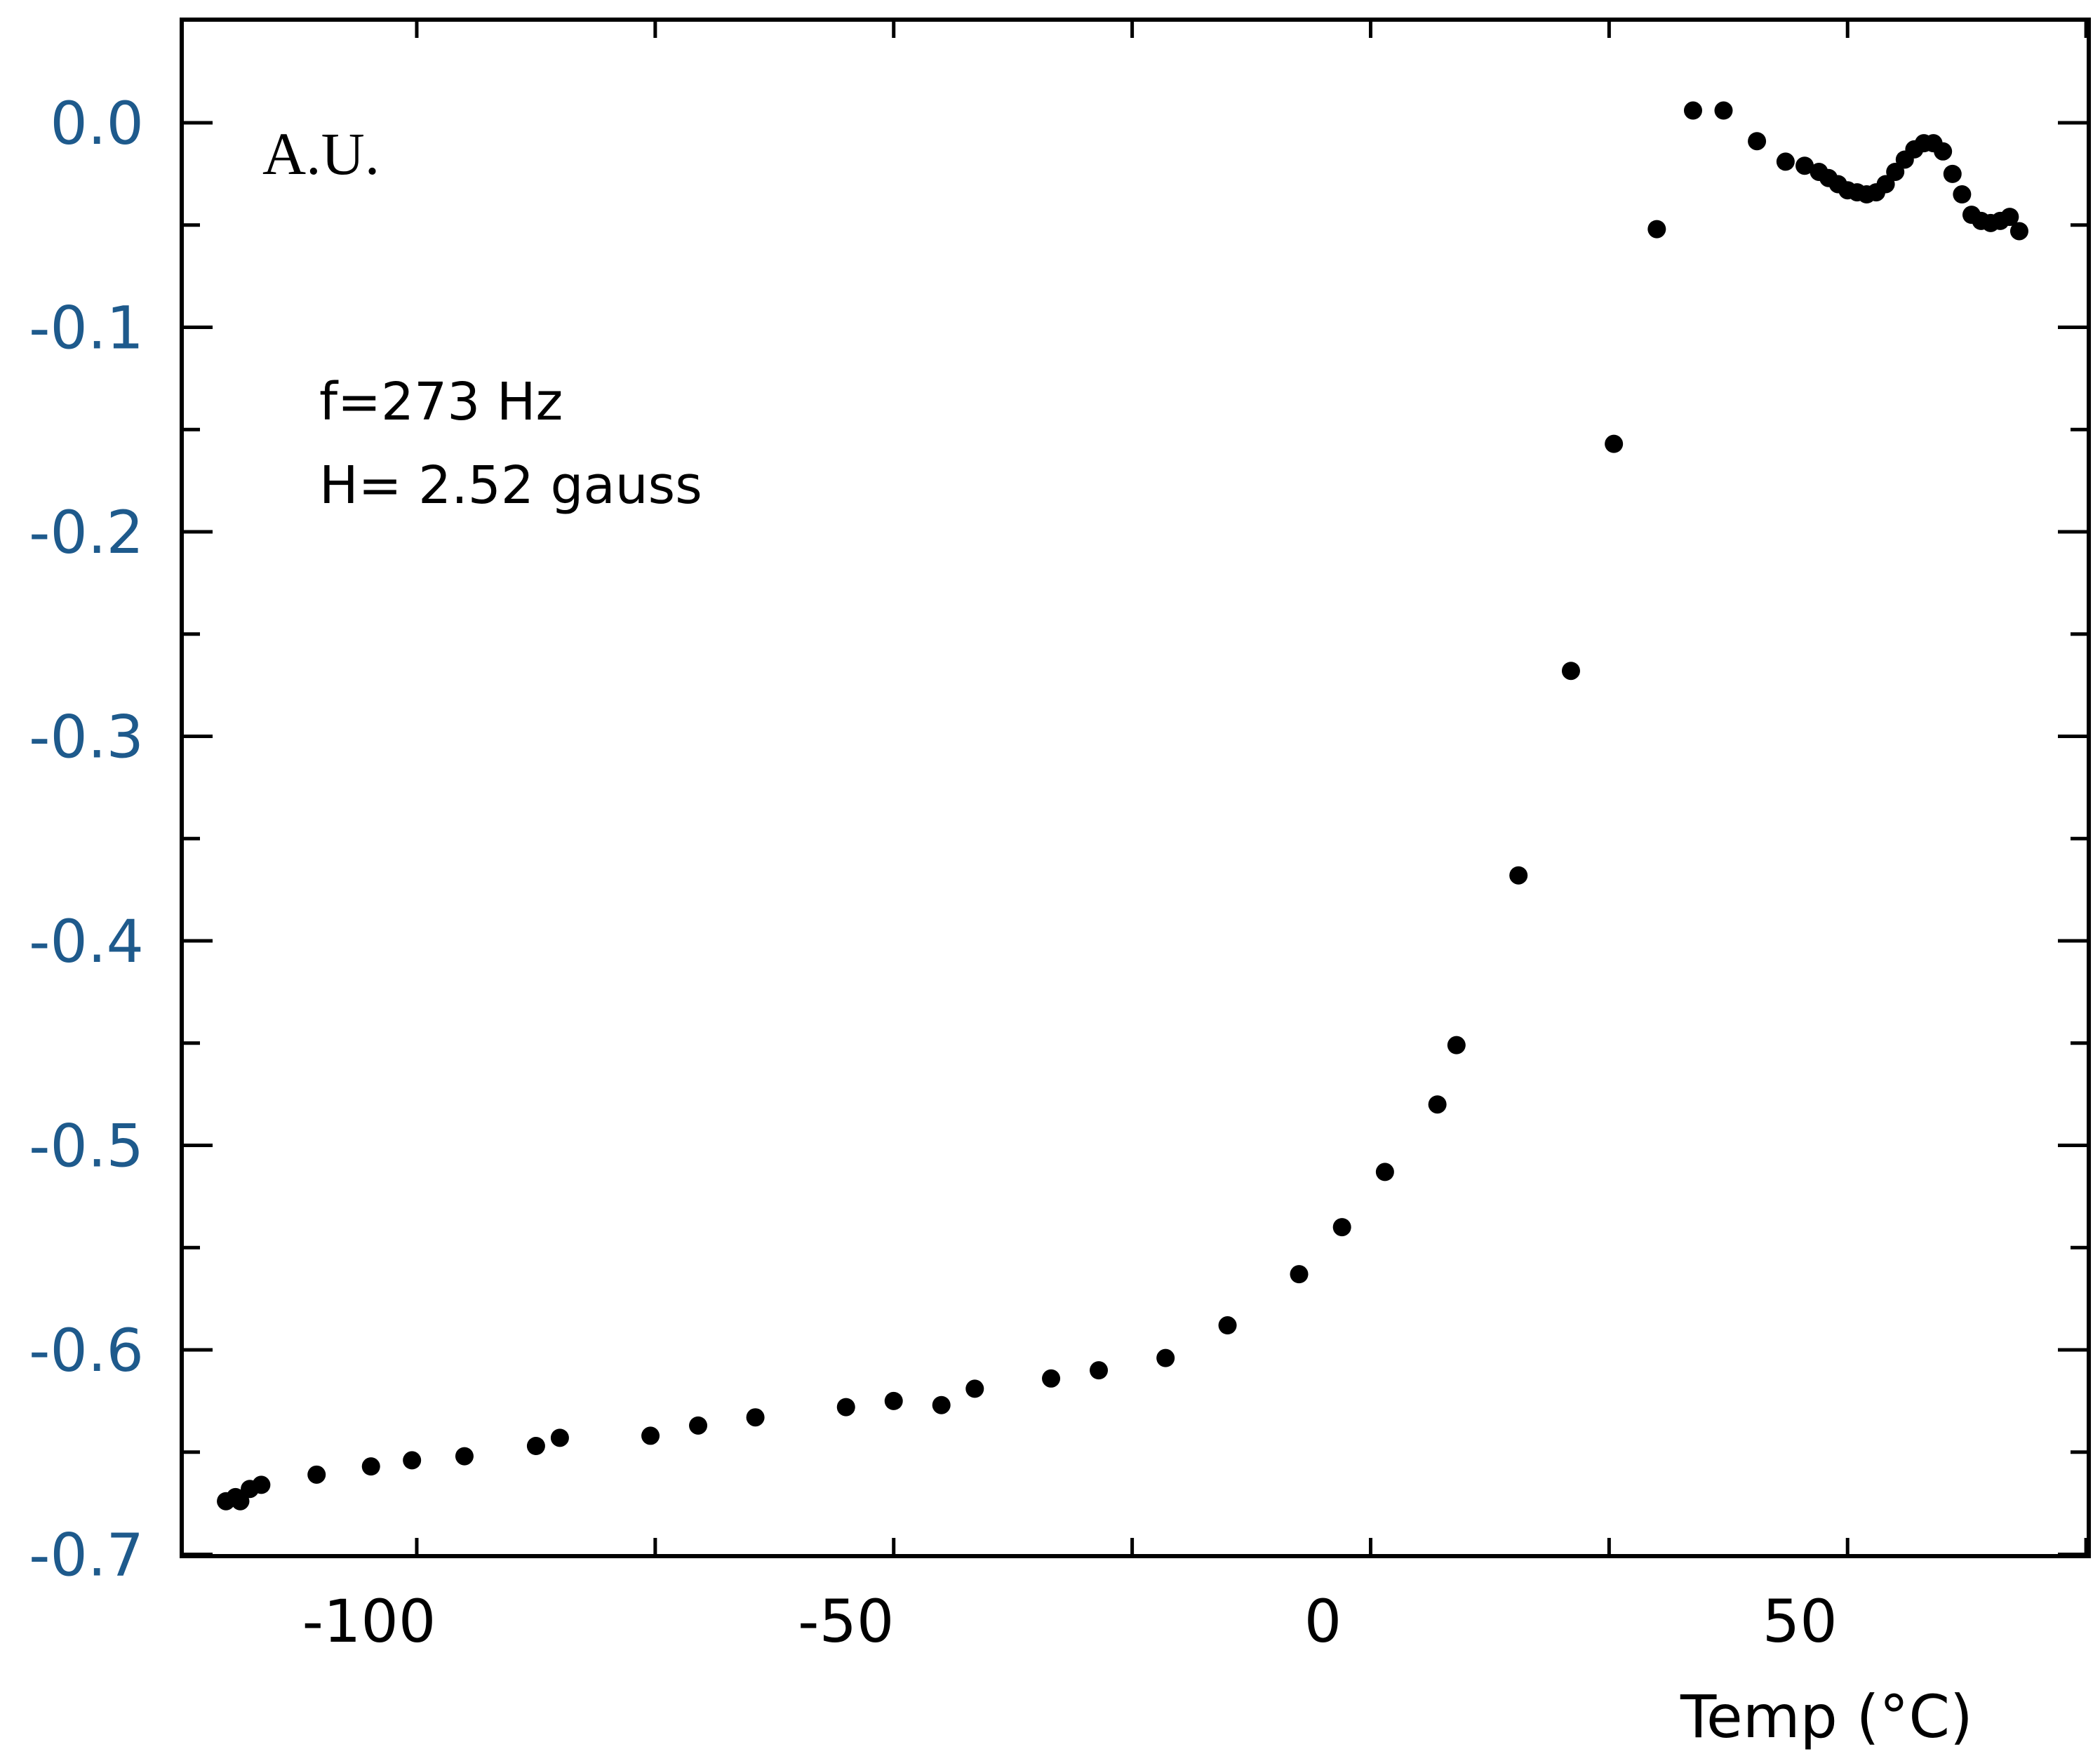 The width and height of the screenshot is (2100, 1761). What do you see at coordinates (321, 153) in the screenshot?
I see `y-axis-units-label: A.U.` at bounding box center [321, 153].